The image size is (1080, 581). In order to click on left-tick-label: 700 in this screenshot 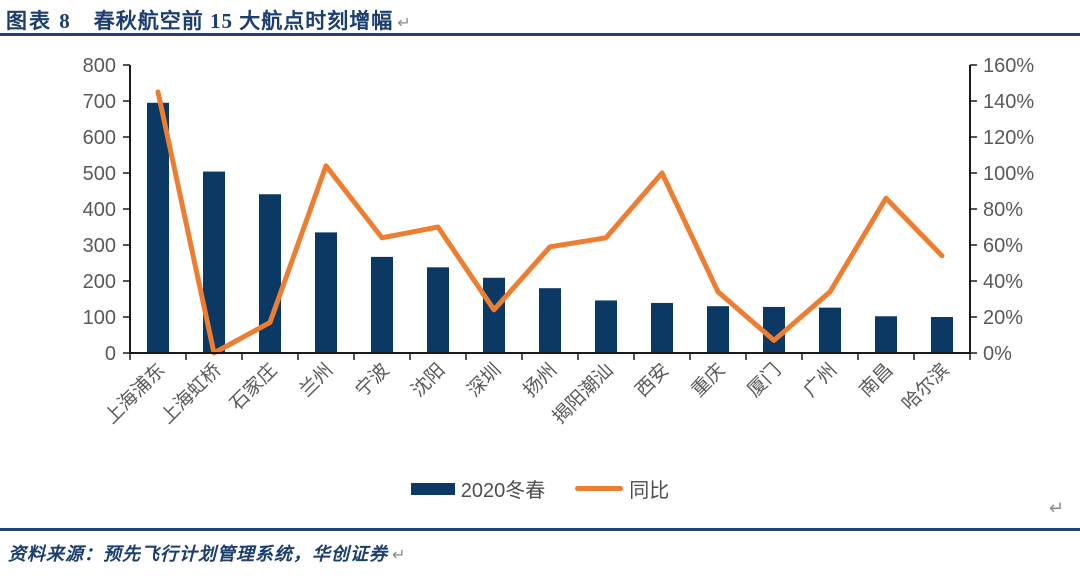, I will do `click(99, 102)`.